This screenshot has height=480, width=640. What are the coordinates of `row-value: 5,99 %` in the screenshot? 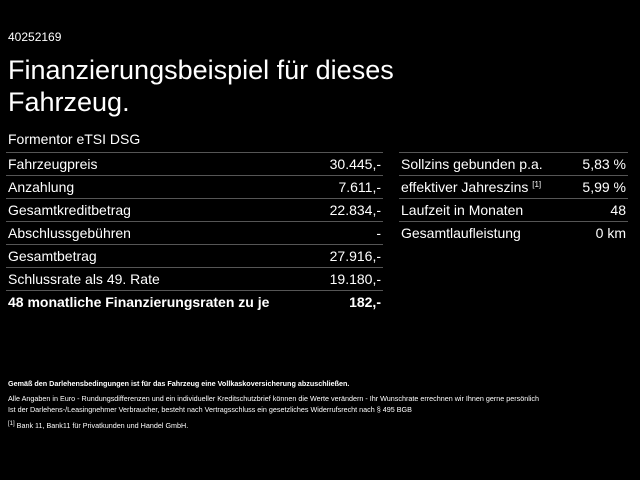 It's located at (604, 187).